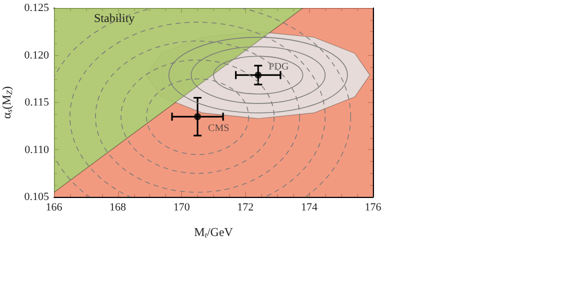 The image size is (576, 288). I want to click on x-tick-label: 174, so click(309, 208).